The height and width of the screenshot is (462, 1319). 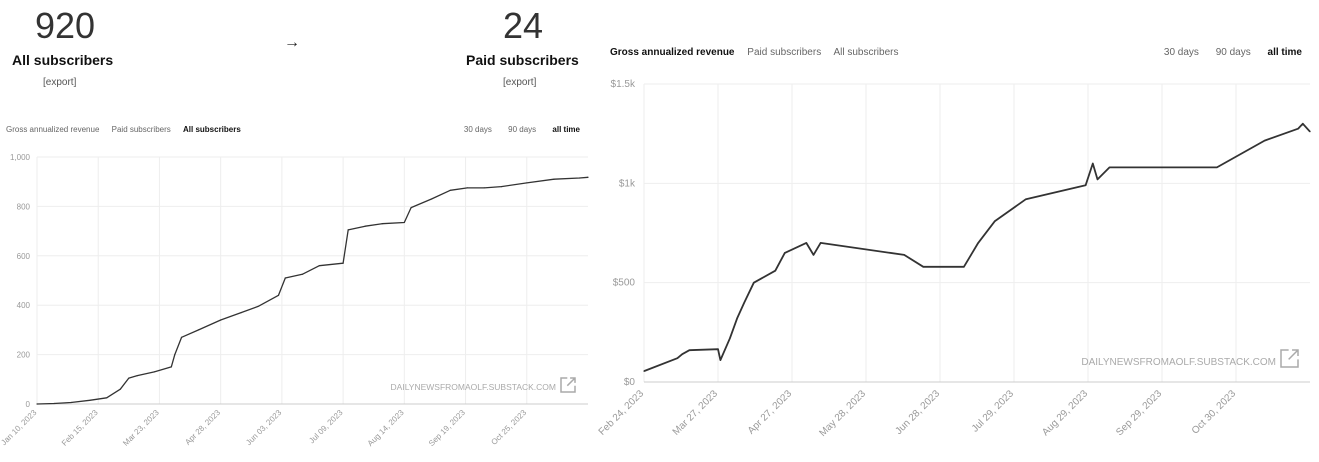 I want to click on y-tick-label: 0, so click(x=28, y=404).